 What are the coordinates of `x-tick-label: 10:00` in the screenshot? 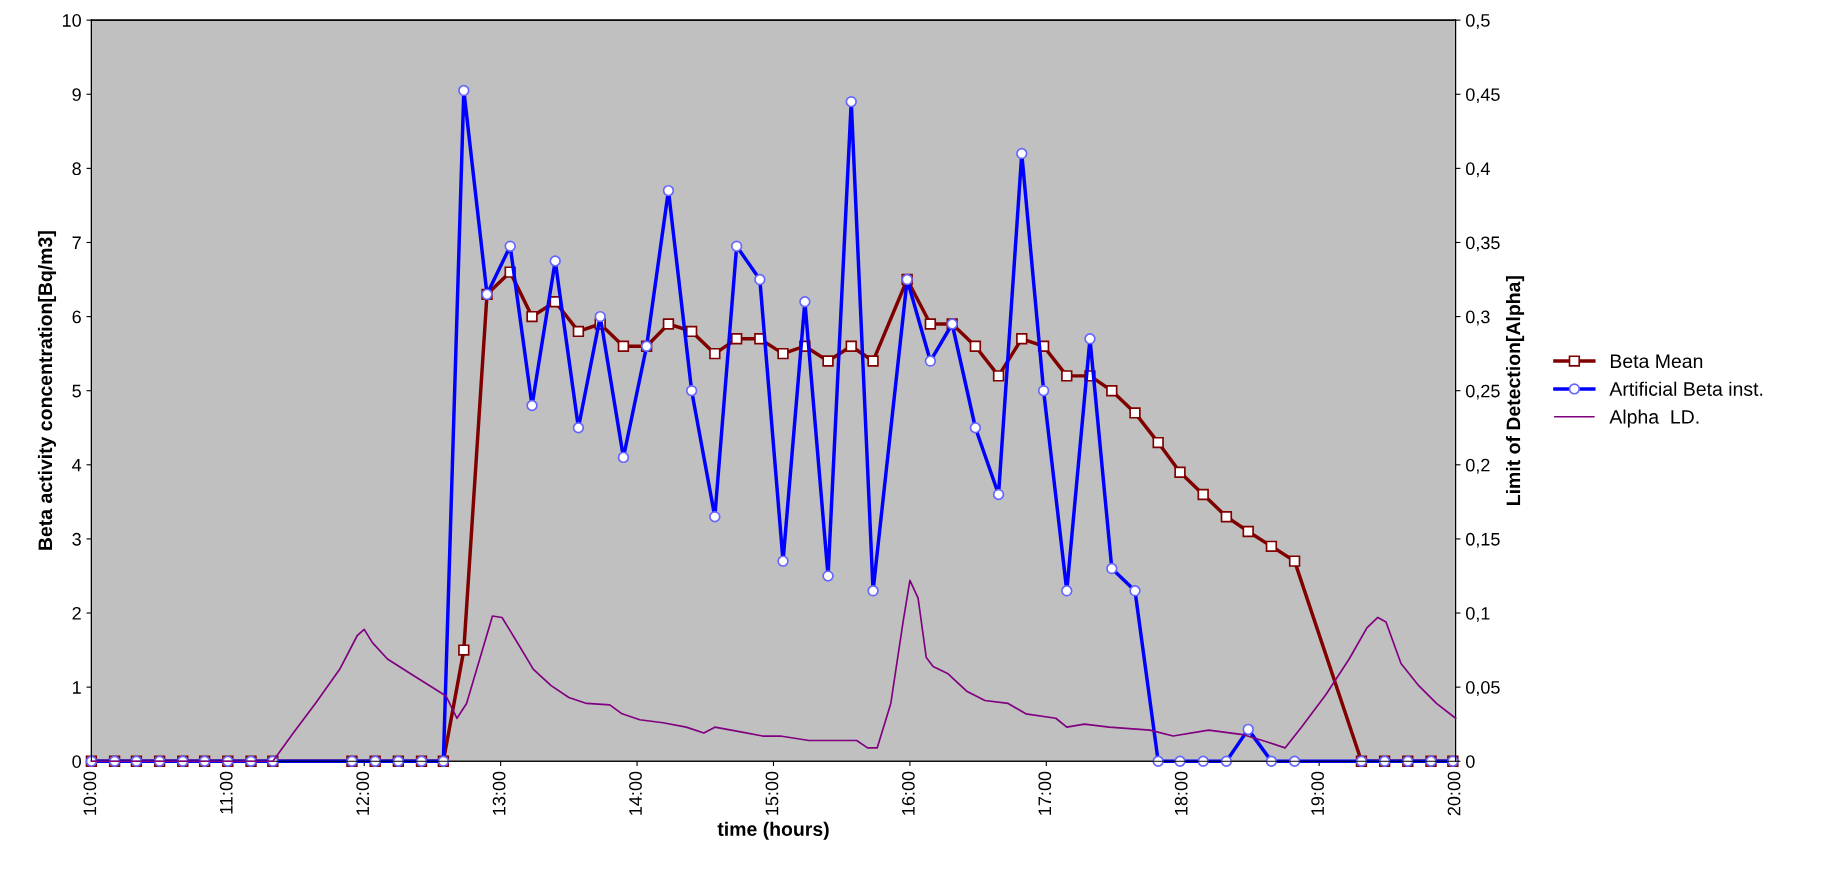 It's located at (90, 793).